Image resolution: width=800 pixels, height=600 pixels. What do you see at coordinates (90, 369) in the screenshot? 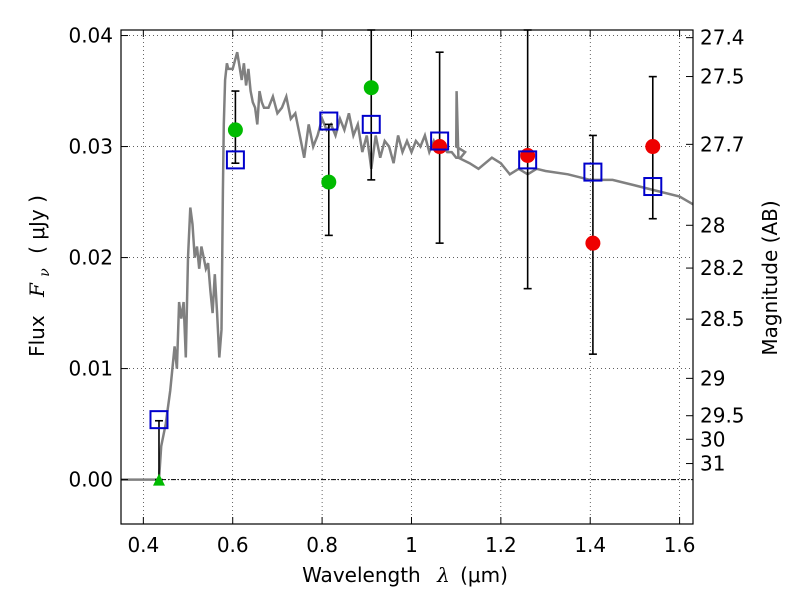
I see `y-tick-label: 0.01` at bounding box center [90, 369].